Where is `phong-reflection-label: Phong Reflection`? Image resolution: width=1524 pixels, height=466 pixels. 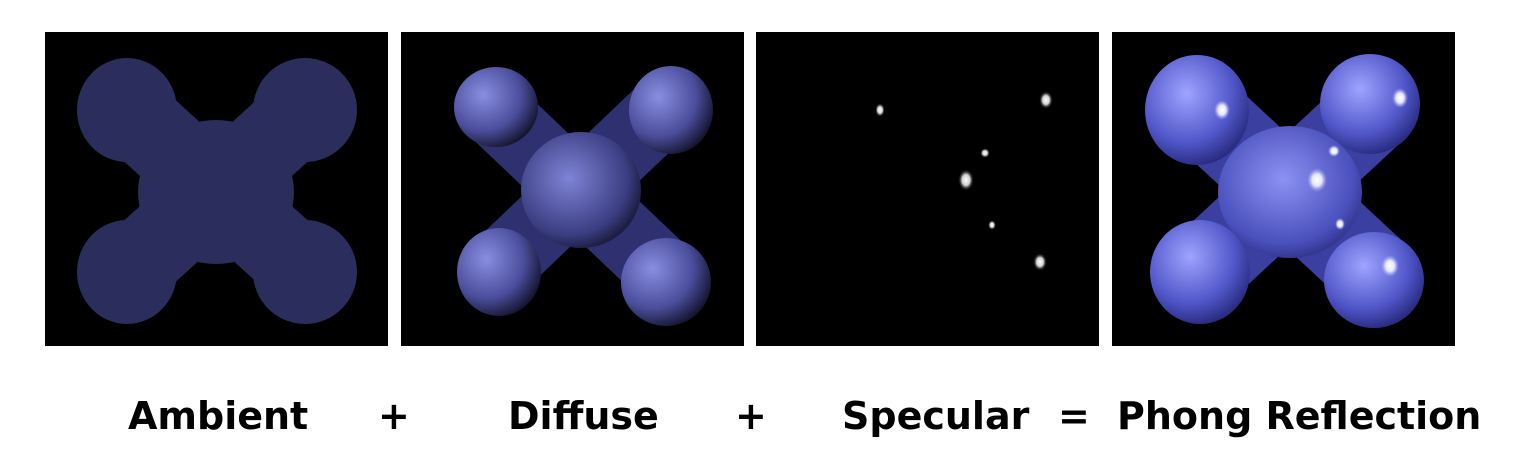
phong-reflection-label: Phong Reflection is located at coordinates (1299, 416).